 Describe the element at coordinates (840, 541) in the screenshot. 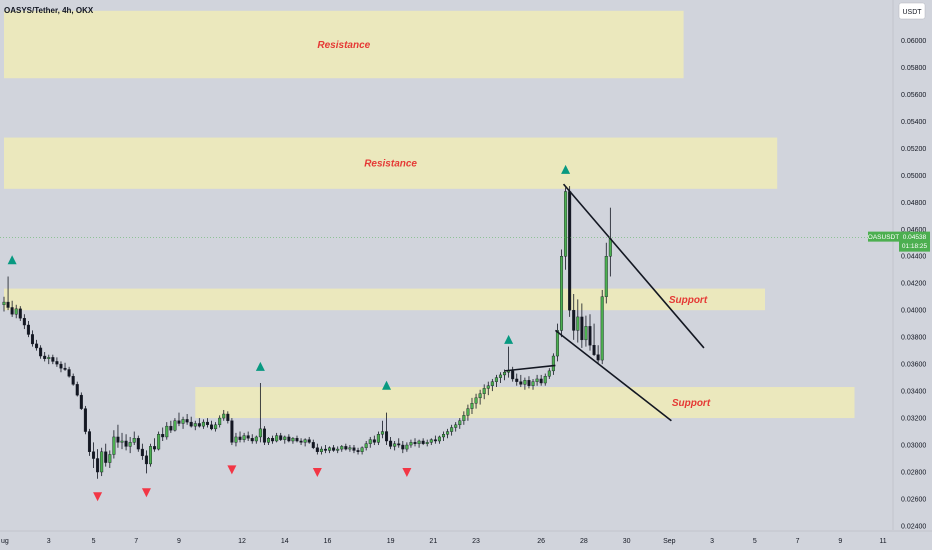

I see `time-tick-label: 9` at that location.